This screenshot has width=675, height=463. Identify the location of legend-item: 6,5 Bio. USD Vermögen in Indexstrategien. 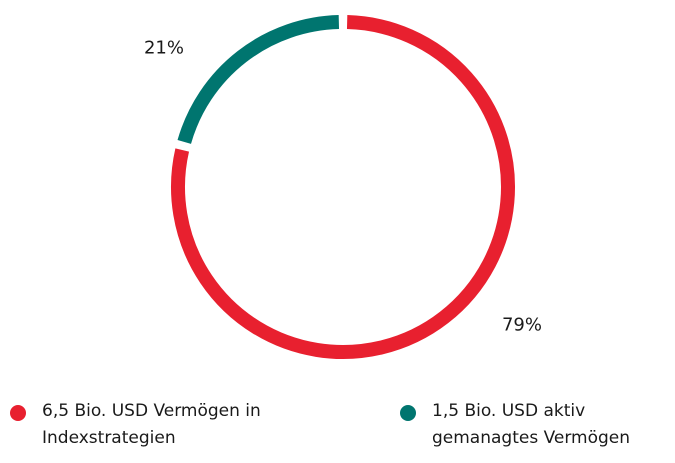
(151, 425).